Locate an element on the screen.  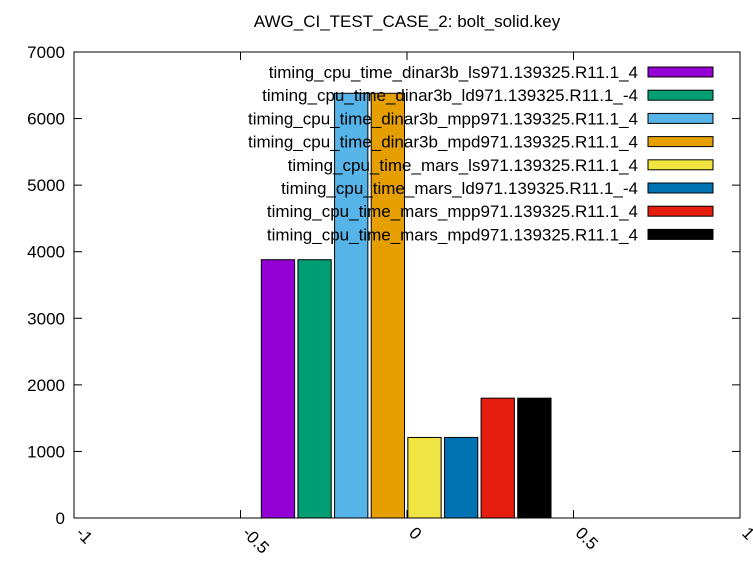
y-tick-label: 2000 is located at coordinates (46, 385).